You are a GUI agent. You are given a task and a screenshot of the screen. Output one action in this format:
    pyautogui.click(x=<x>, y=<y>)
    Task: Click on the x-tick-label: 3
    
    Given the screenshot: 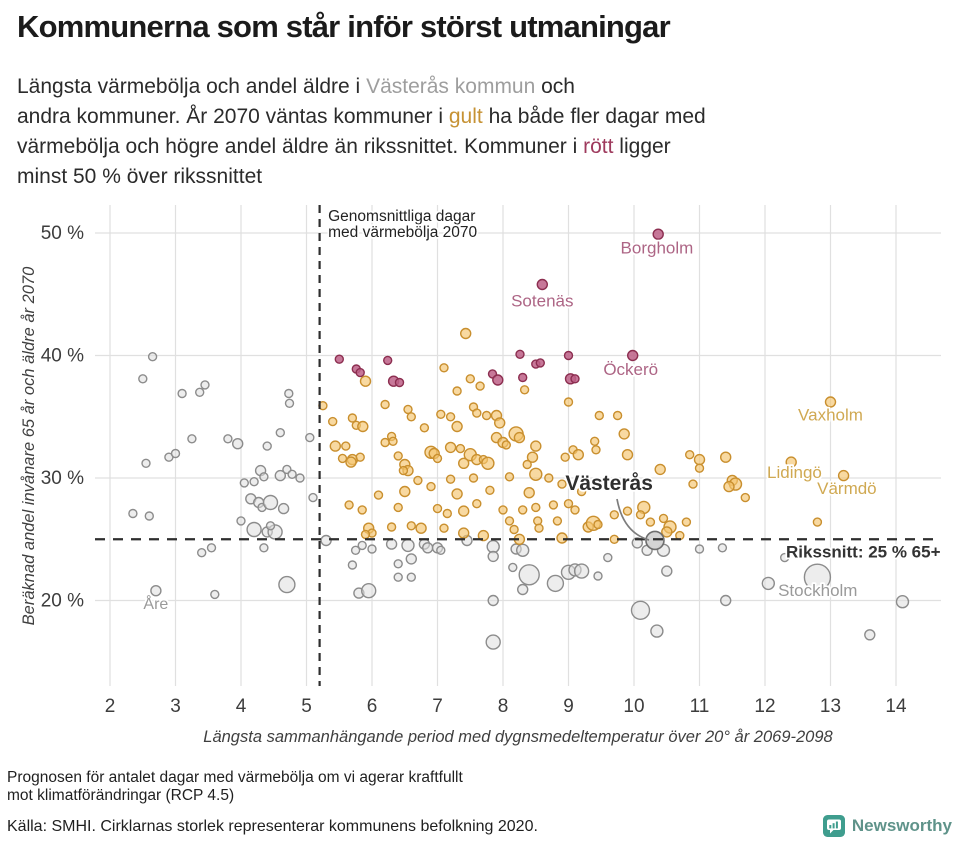 What is the action you would take?
    pyautogui.click(x=175, y=706)
    